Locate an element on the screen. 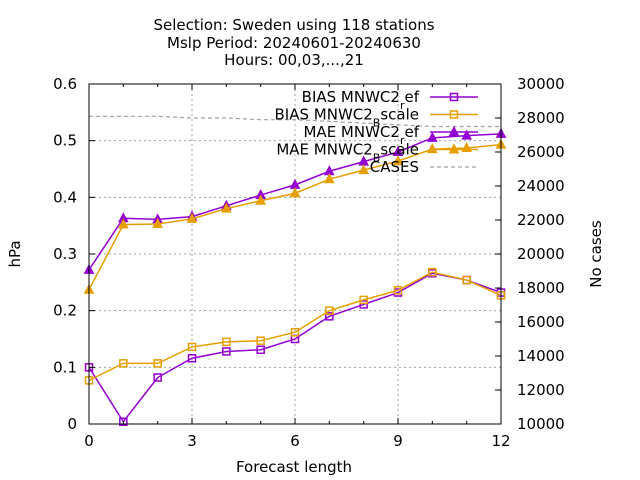  cases-layer is located at coordinates (295, 121).